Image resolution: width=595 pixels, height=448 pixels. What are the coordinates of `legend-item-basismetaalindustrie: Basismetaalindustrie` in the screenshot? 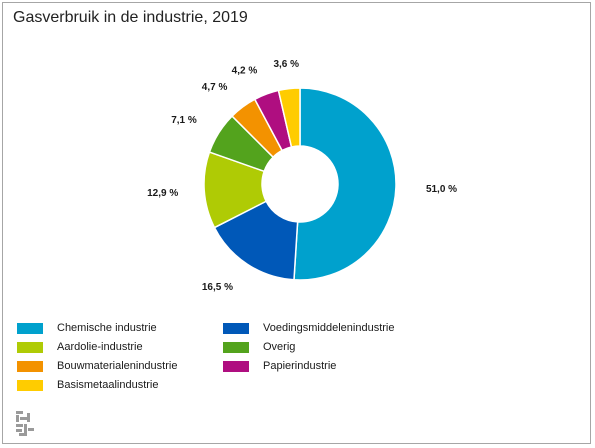 It's located at (88, 385).